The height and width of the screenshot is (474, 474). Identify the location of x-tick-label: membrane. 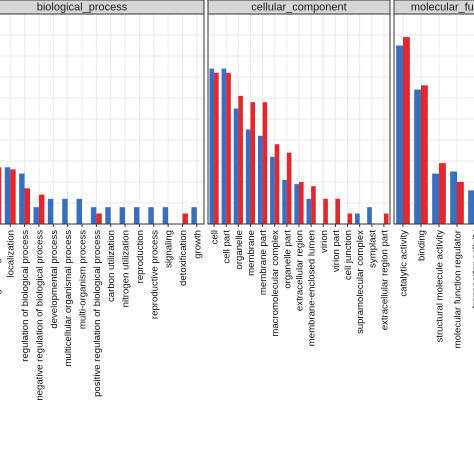
(251, 253).